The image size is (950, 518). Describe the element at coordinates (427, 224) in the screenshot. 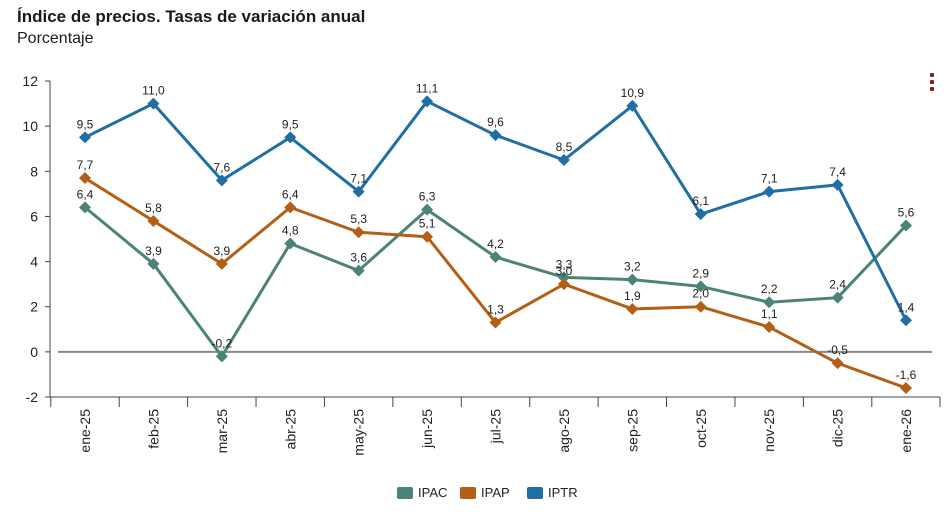

I see `data-label-ipap: 5,1` at that location.